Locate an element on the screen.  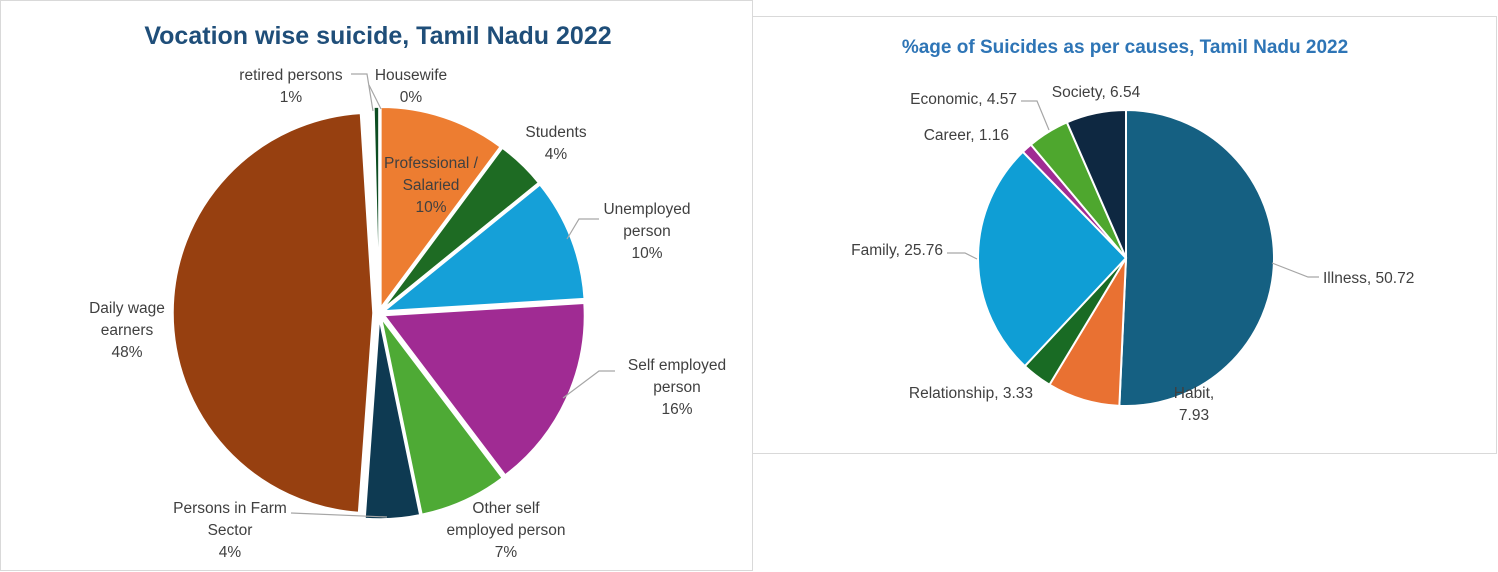
data-label-other-self-employed-person: Other self employed person 7% is located at coordinates (506, 530).